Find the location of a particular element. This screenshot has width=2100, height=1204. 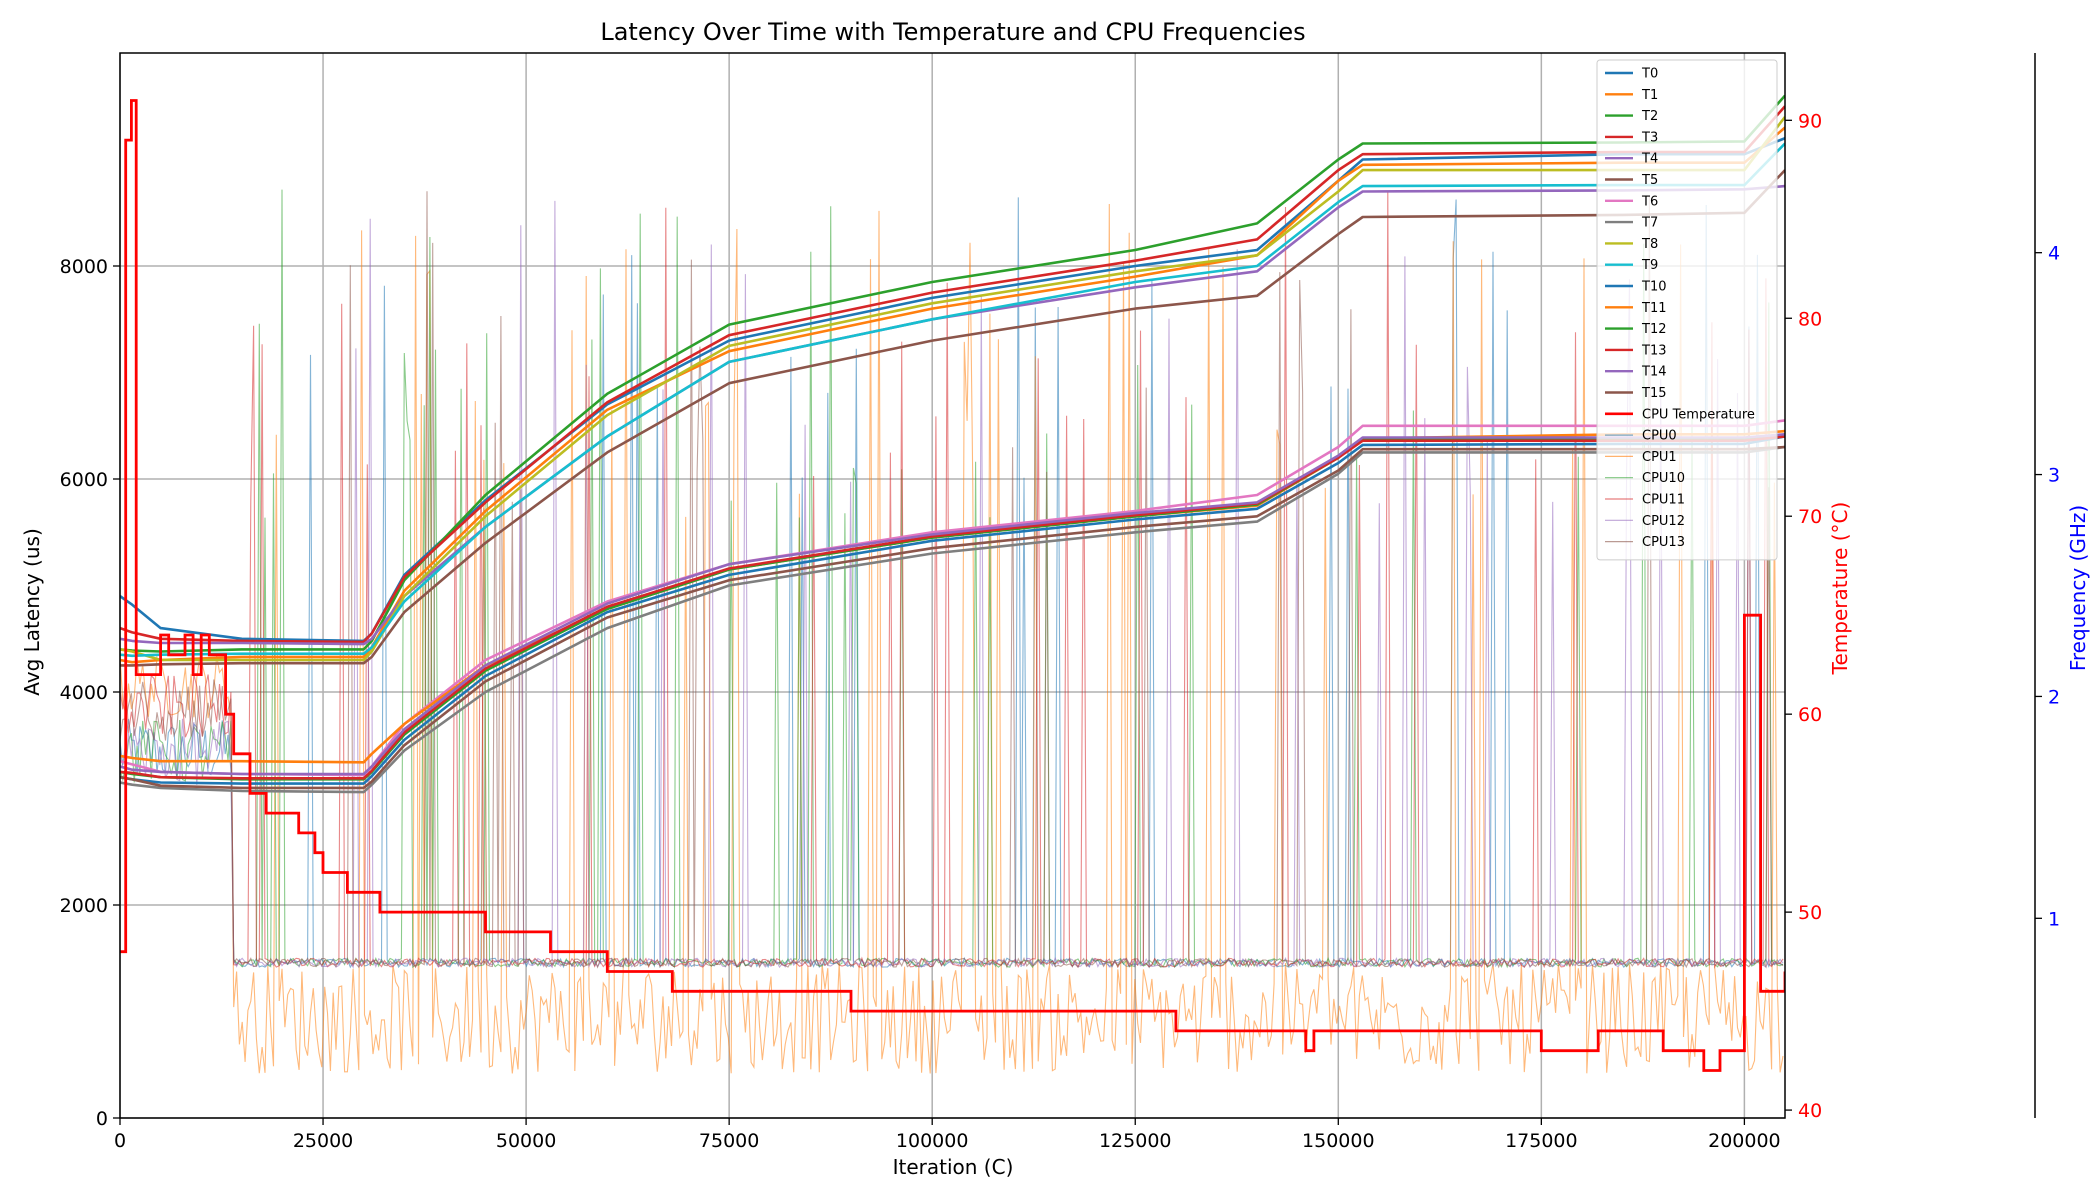

legend-label: T7 is located at coordinates (1649, 223).